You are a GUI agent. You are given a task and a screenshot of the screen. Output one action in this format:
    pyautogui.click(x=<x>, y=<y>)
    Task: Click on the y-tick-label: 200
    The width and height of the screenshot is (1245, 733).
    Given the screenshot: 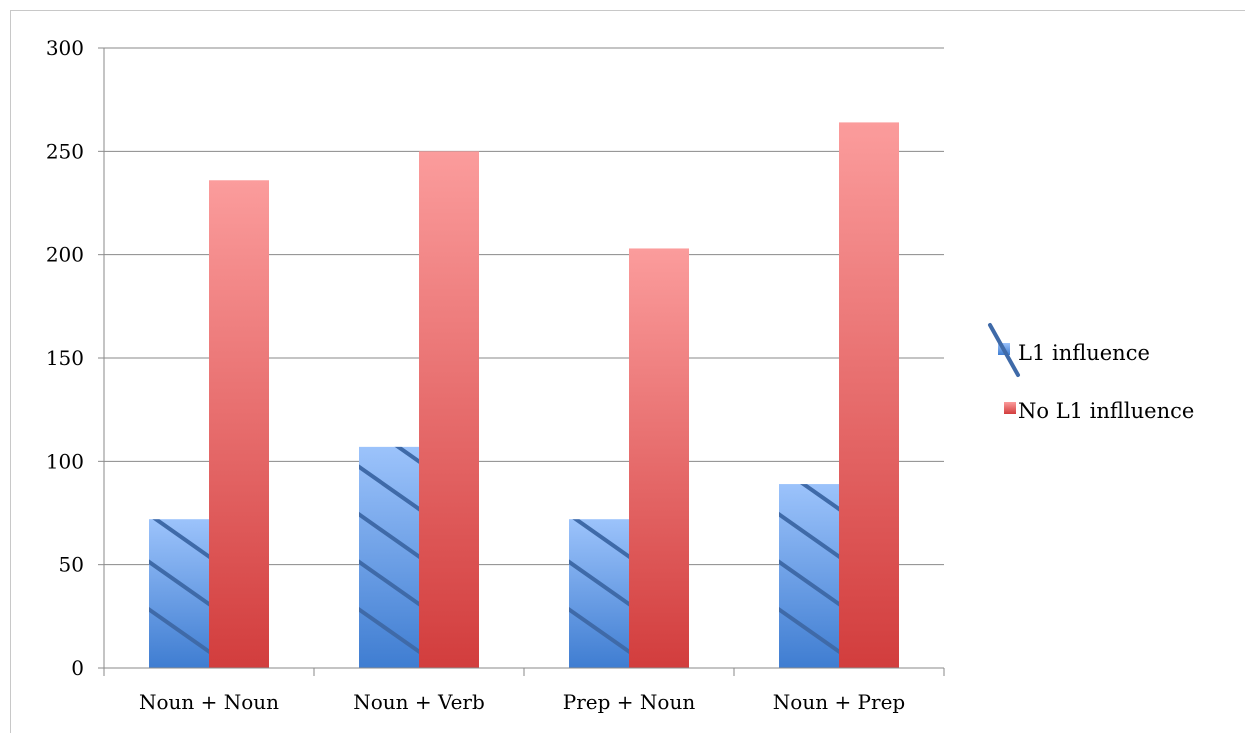 What is the action you would take?
    pyautogui.click(x=65, y=255)
    